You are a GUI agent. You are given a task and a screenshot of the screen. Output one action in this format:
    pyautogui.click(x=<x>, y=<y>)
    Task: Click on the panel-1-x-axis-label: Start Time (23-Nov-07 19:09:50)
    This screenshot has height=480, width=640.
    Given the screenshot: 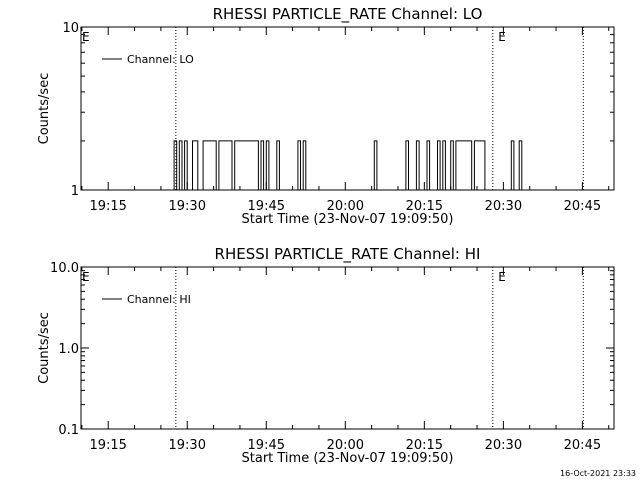 What is the action you would take?
    pyautogui.click(x=348, y=219)
    